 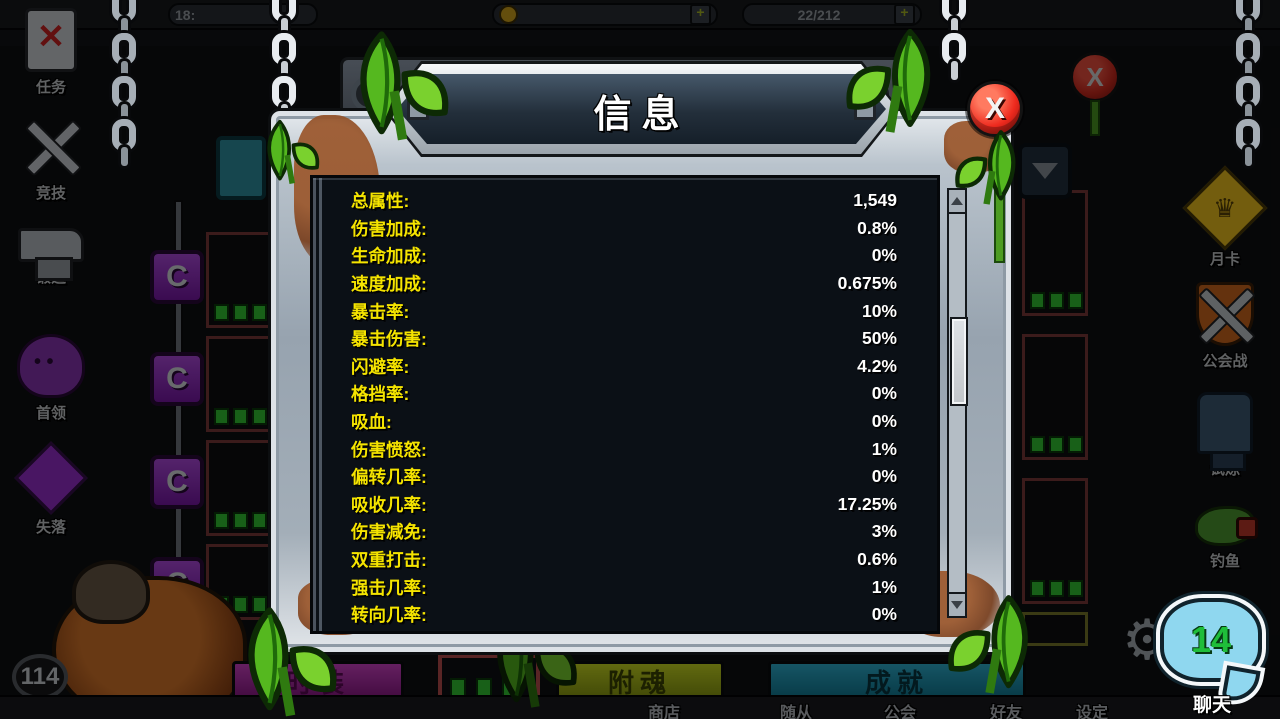 I want to click on stat-row: 强击几率: 1%, so click(x=625, y=587).